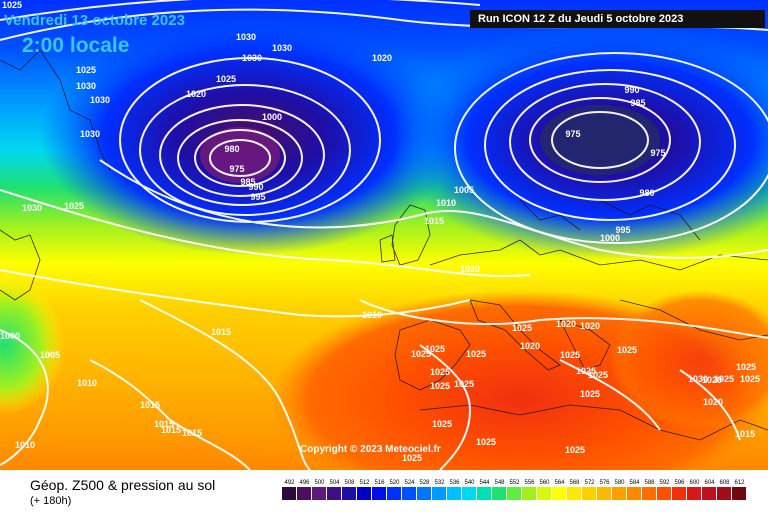  Describe the element at coordinates (514, 483) in the screenshot. I see `legend-tick-label: 552` at that location.